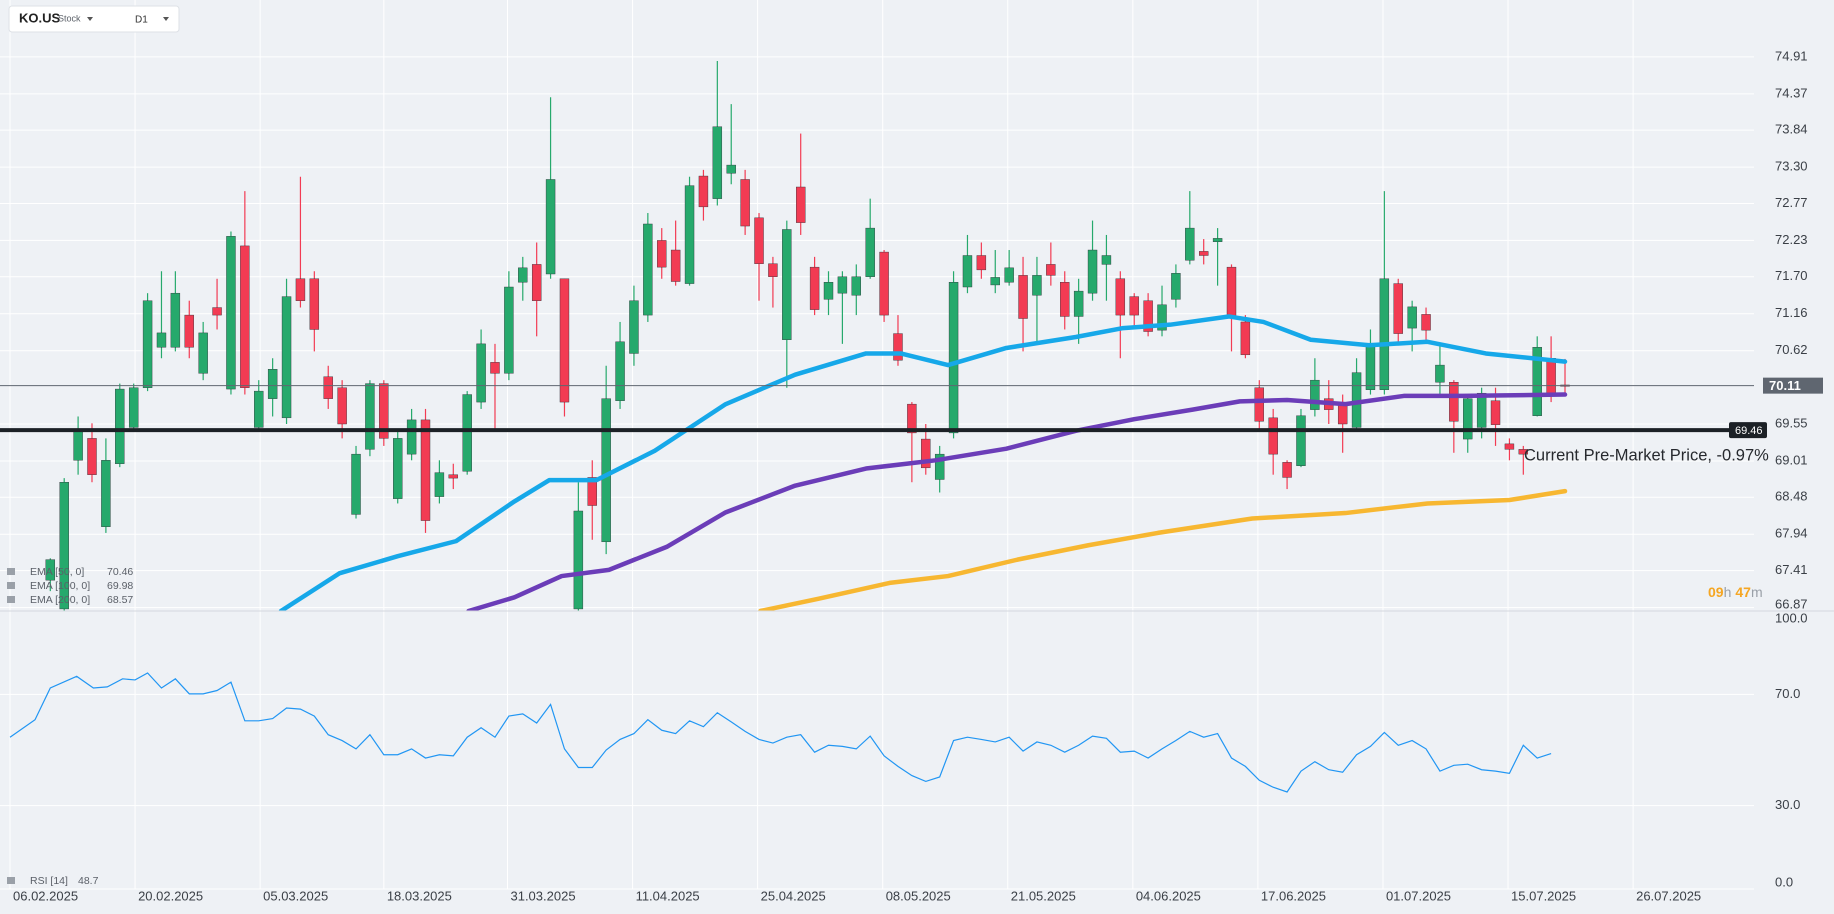  I want to click on y-tick-label: 71.16, so click(1791, 312).